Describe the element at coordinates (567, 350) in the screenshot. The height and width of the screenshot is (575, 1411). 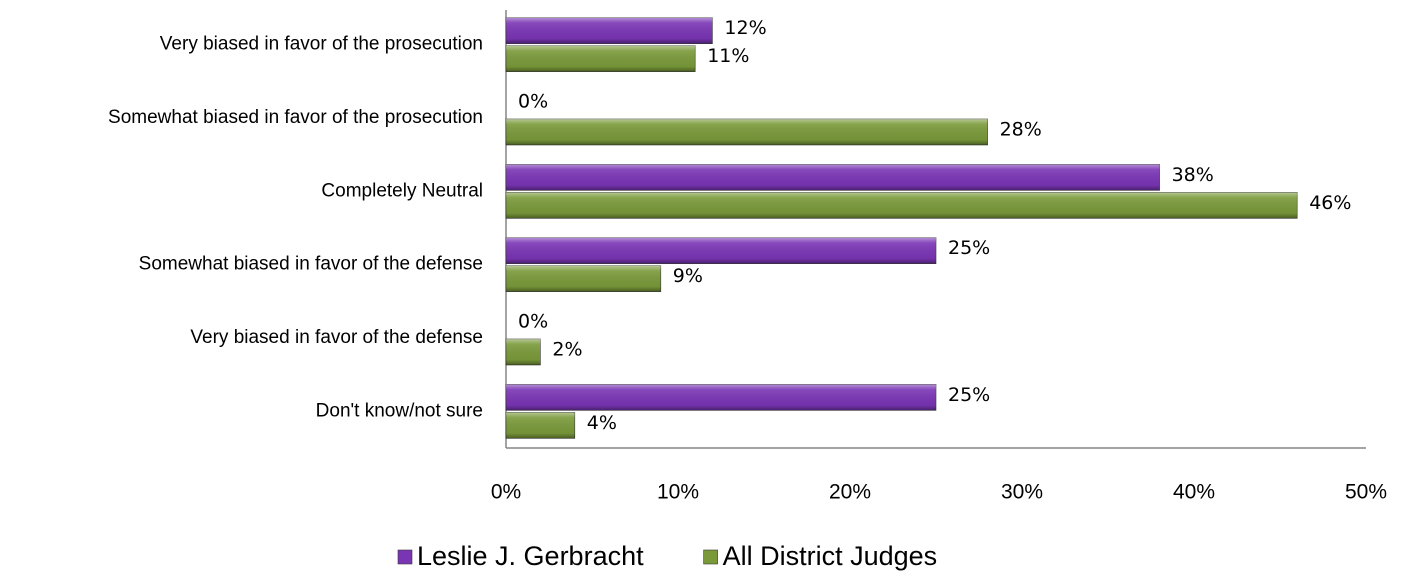
I see `value-label: 2%` at that location.